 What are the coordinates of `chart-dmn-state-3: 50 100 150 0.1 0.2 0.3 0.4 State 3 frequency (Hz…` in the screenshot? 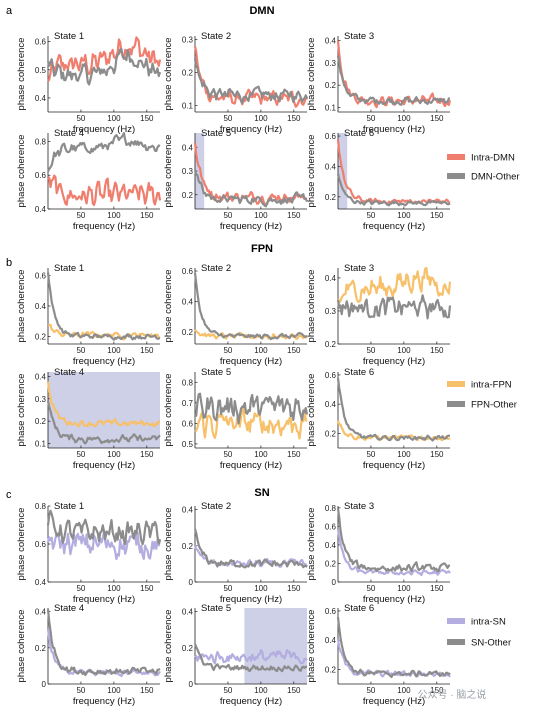 It's located at (379, 83).